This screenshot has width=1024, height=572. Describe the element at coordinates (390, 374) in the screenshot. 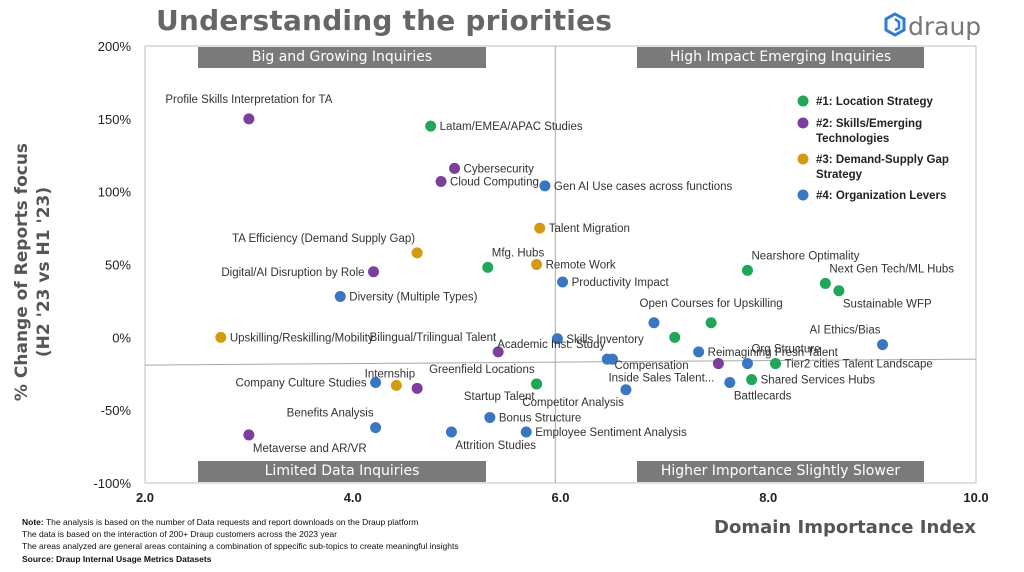

I see `data-point-label: Internship` at that location.